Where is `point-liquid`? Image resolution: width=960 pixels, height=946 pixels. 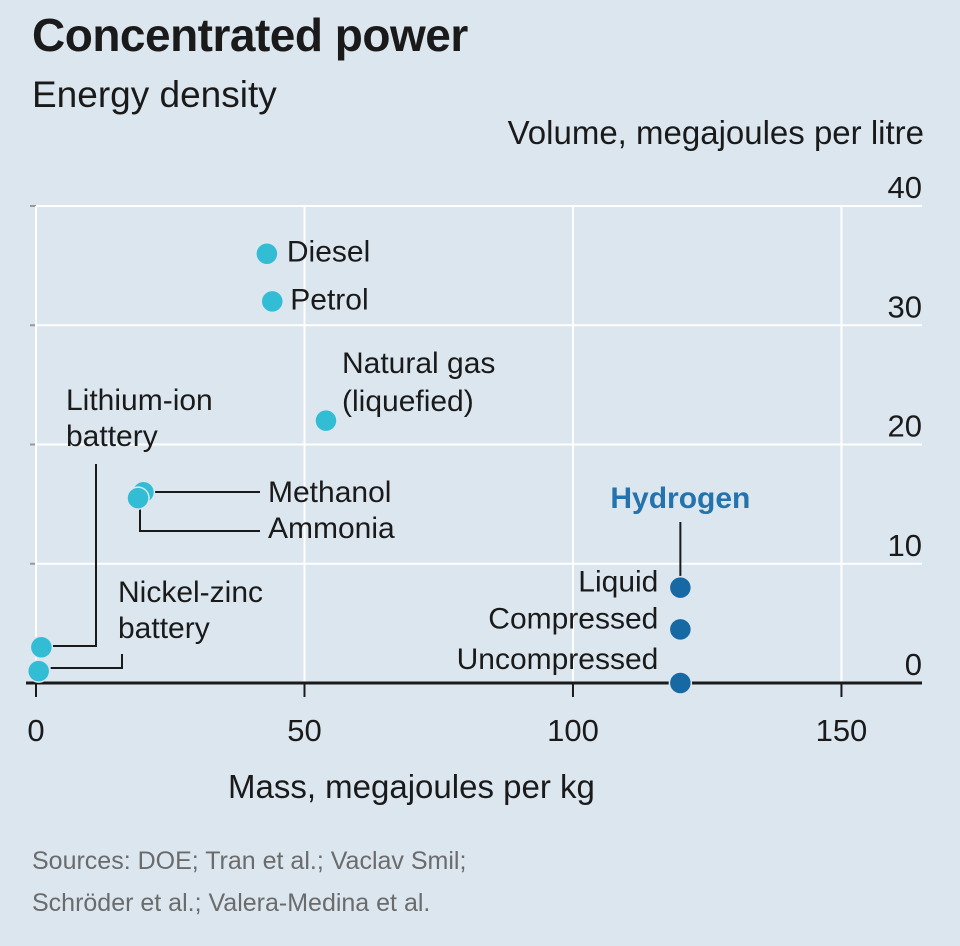 point-liquid is located at coordinates (680, 587).